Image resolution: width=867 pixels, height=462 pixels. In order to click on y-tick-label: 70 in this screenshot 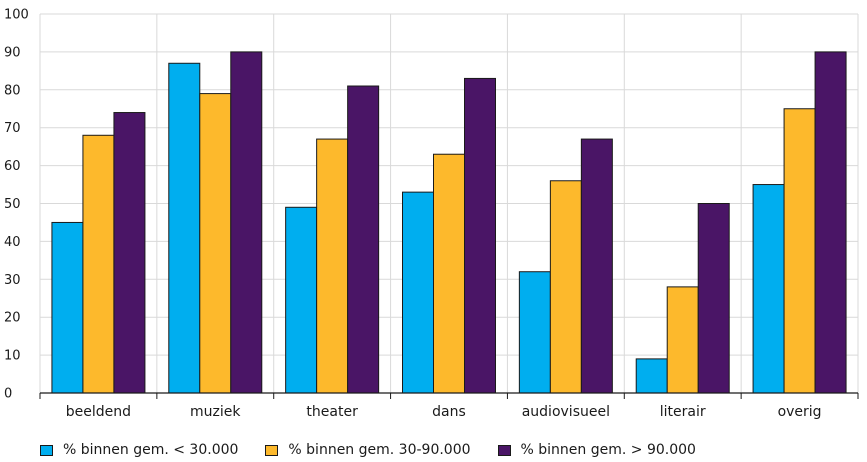, I will do `click(12, 128)`.